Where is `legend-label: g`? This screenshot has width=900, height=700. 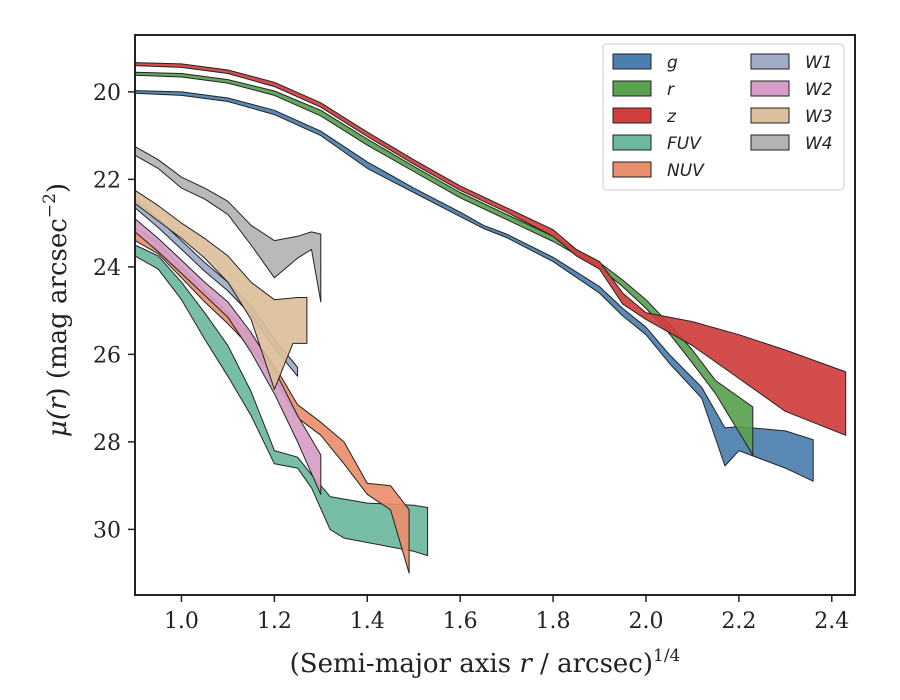 legend-label: g is located at coordinates (672, 63).